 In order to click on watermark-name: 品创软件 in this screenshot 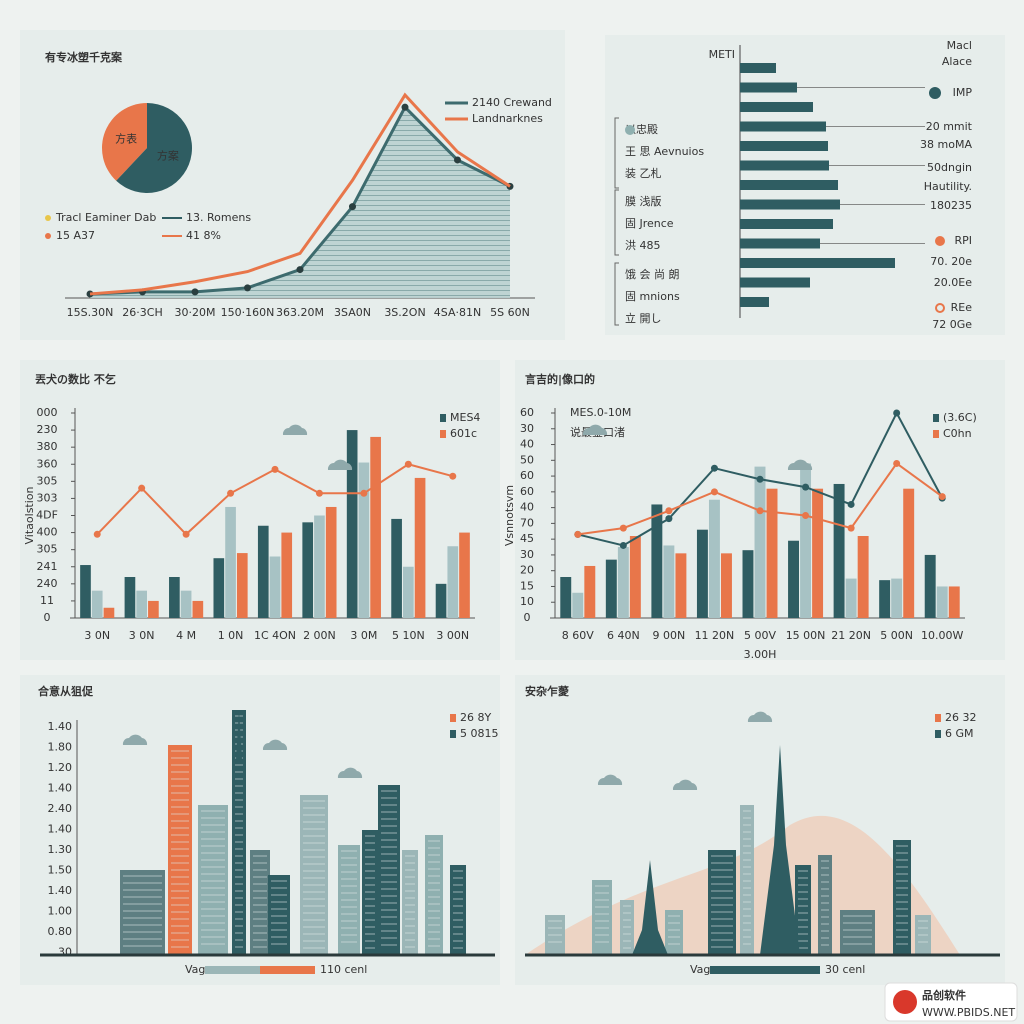, I will do `click(944, 995)`.